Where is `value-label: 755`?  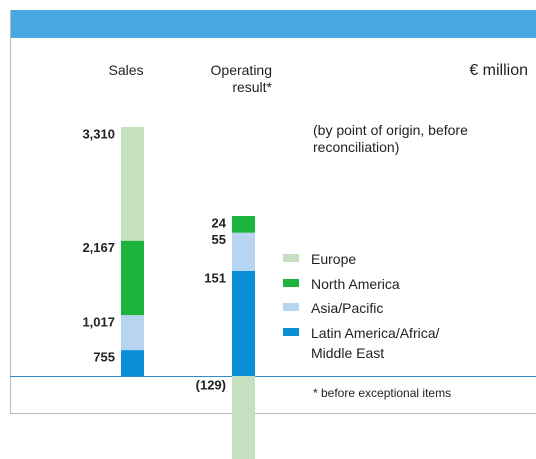 value-label: 755 is located at coordinates (104, 357).